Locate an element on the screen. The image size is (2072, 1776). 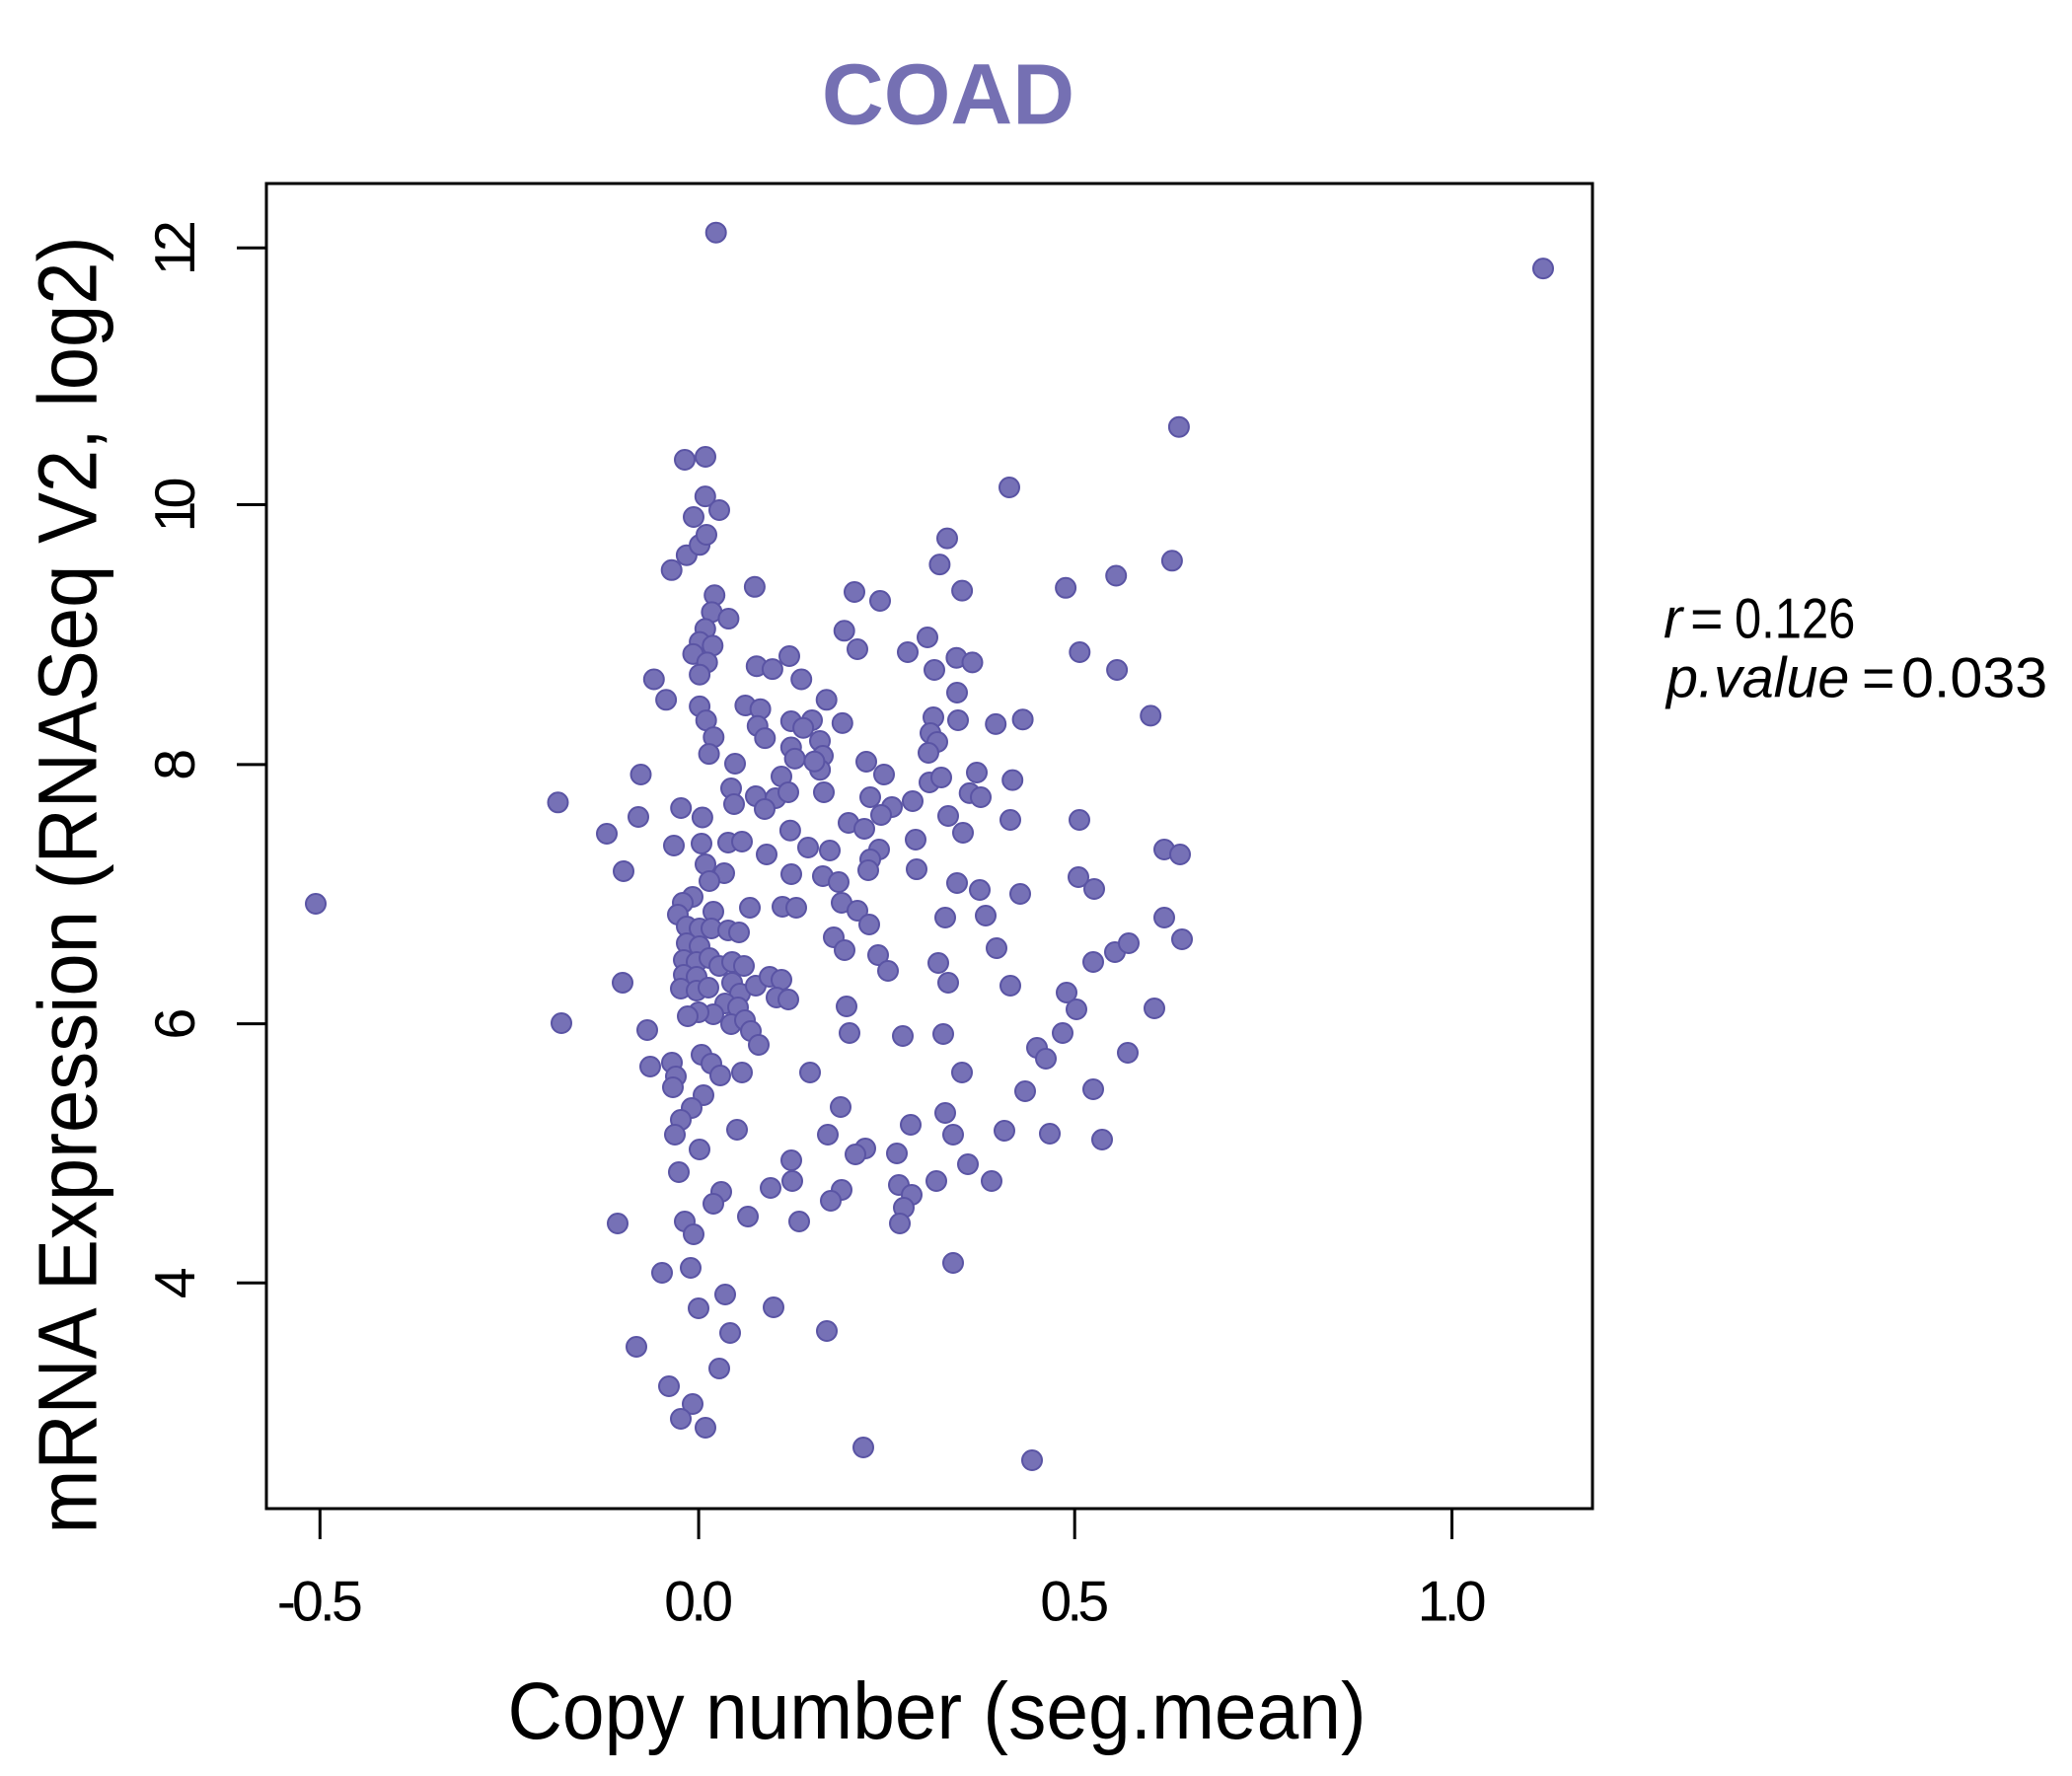
svg-text: 0.0 is located at coordinates (699, 1603).